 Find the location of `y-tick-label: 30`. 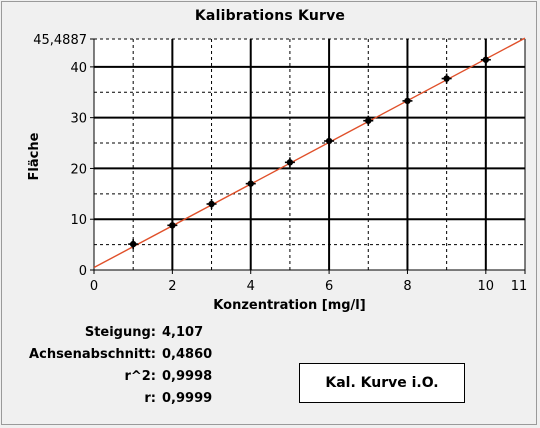

y-tick-label: 30 is located at coordinates (78, 119).